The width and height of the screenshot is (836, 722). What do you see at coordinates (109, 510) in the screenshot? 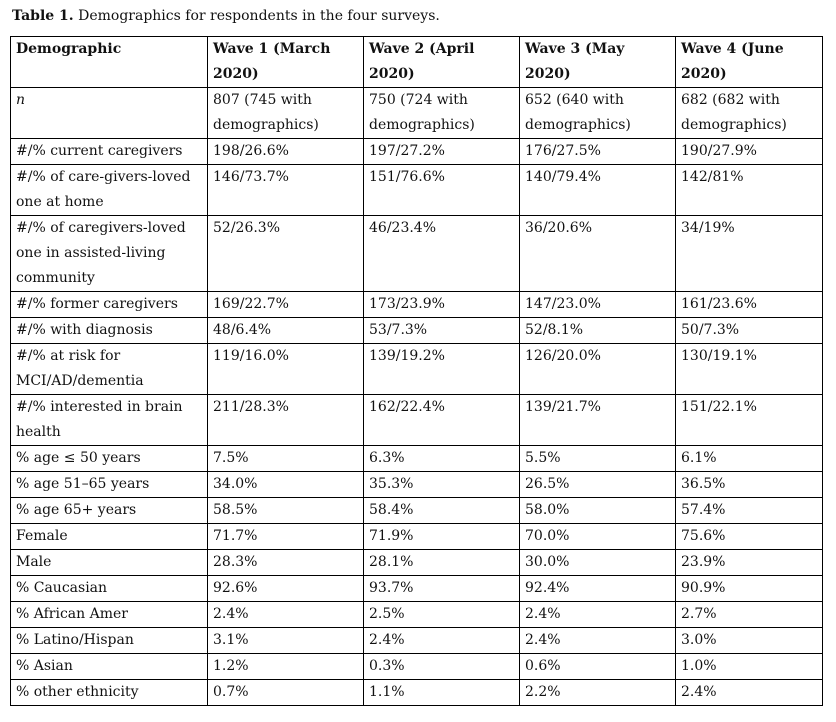
I see `row-label: % age 65+ years` at bounding box center [109, 510].